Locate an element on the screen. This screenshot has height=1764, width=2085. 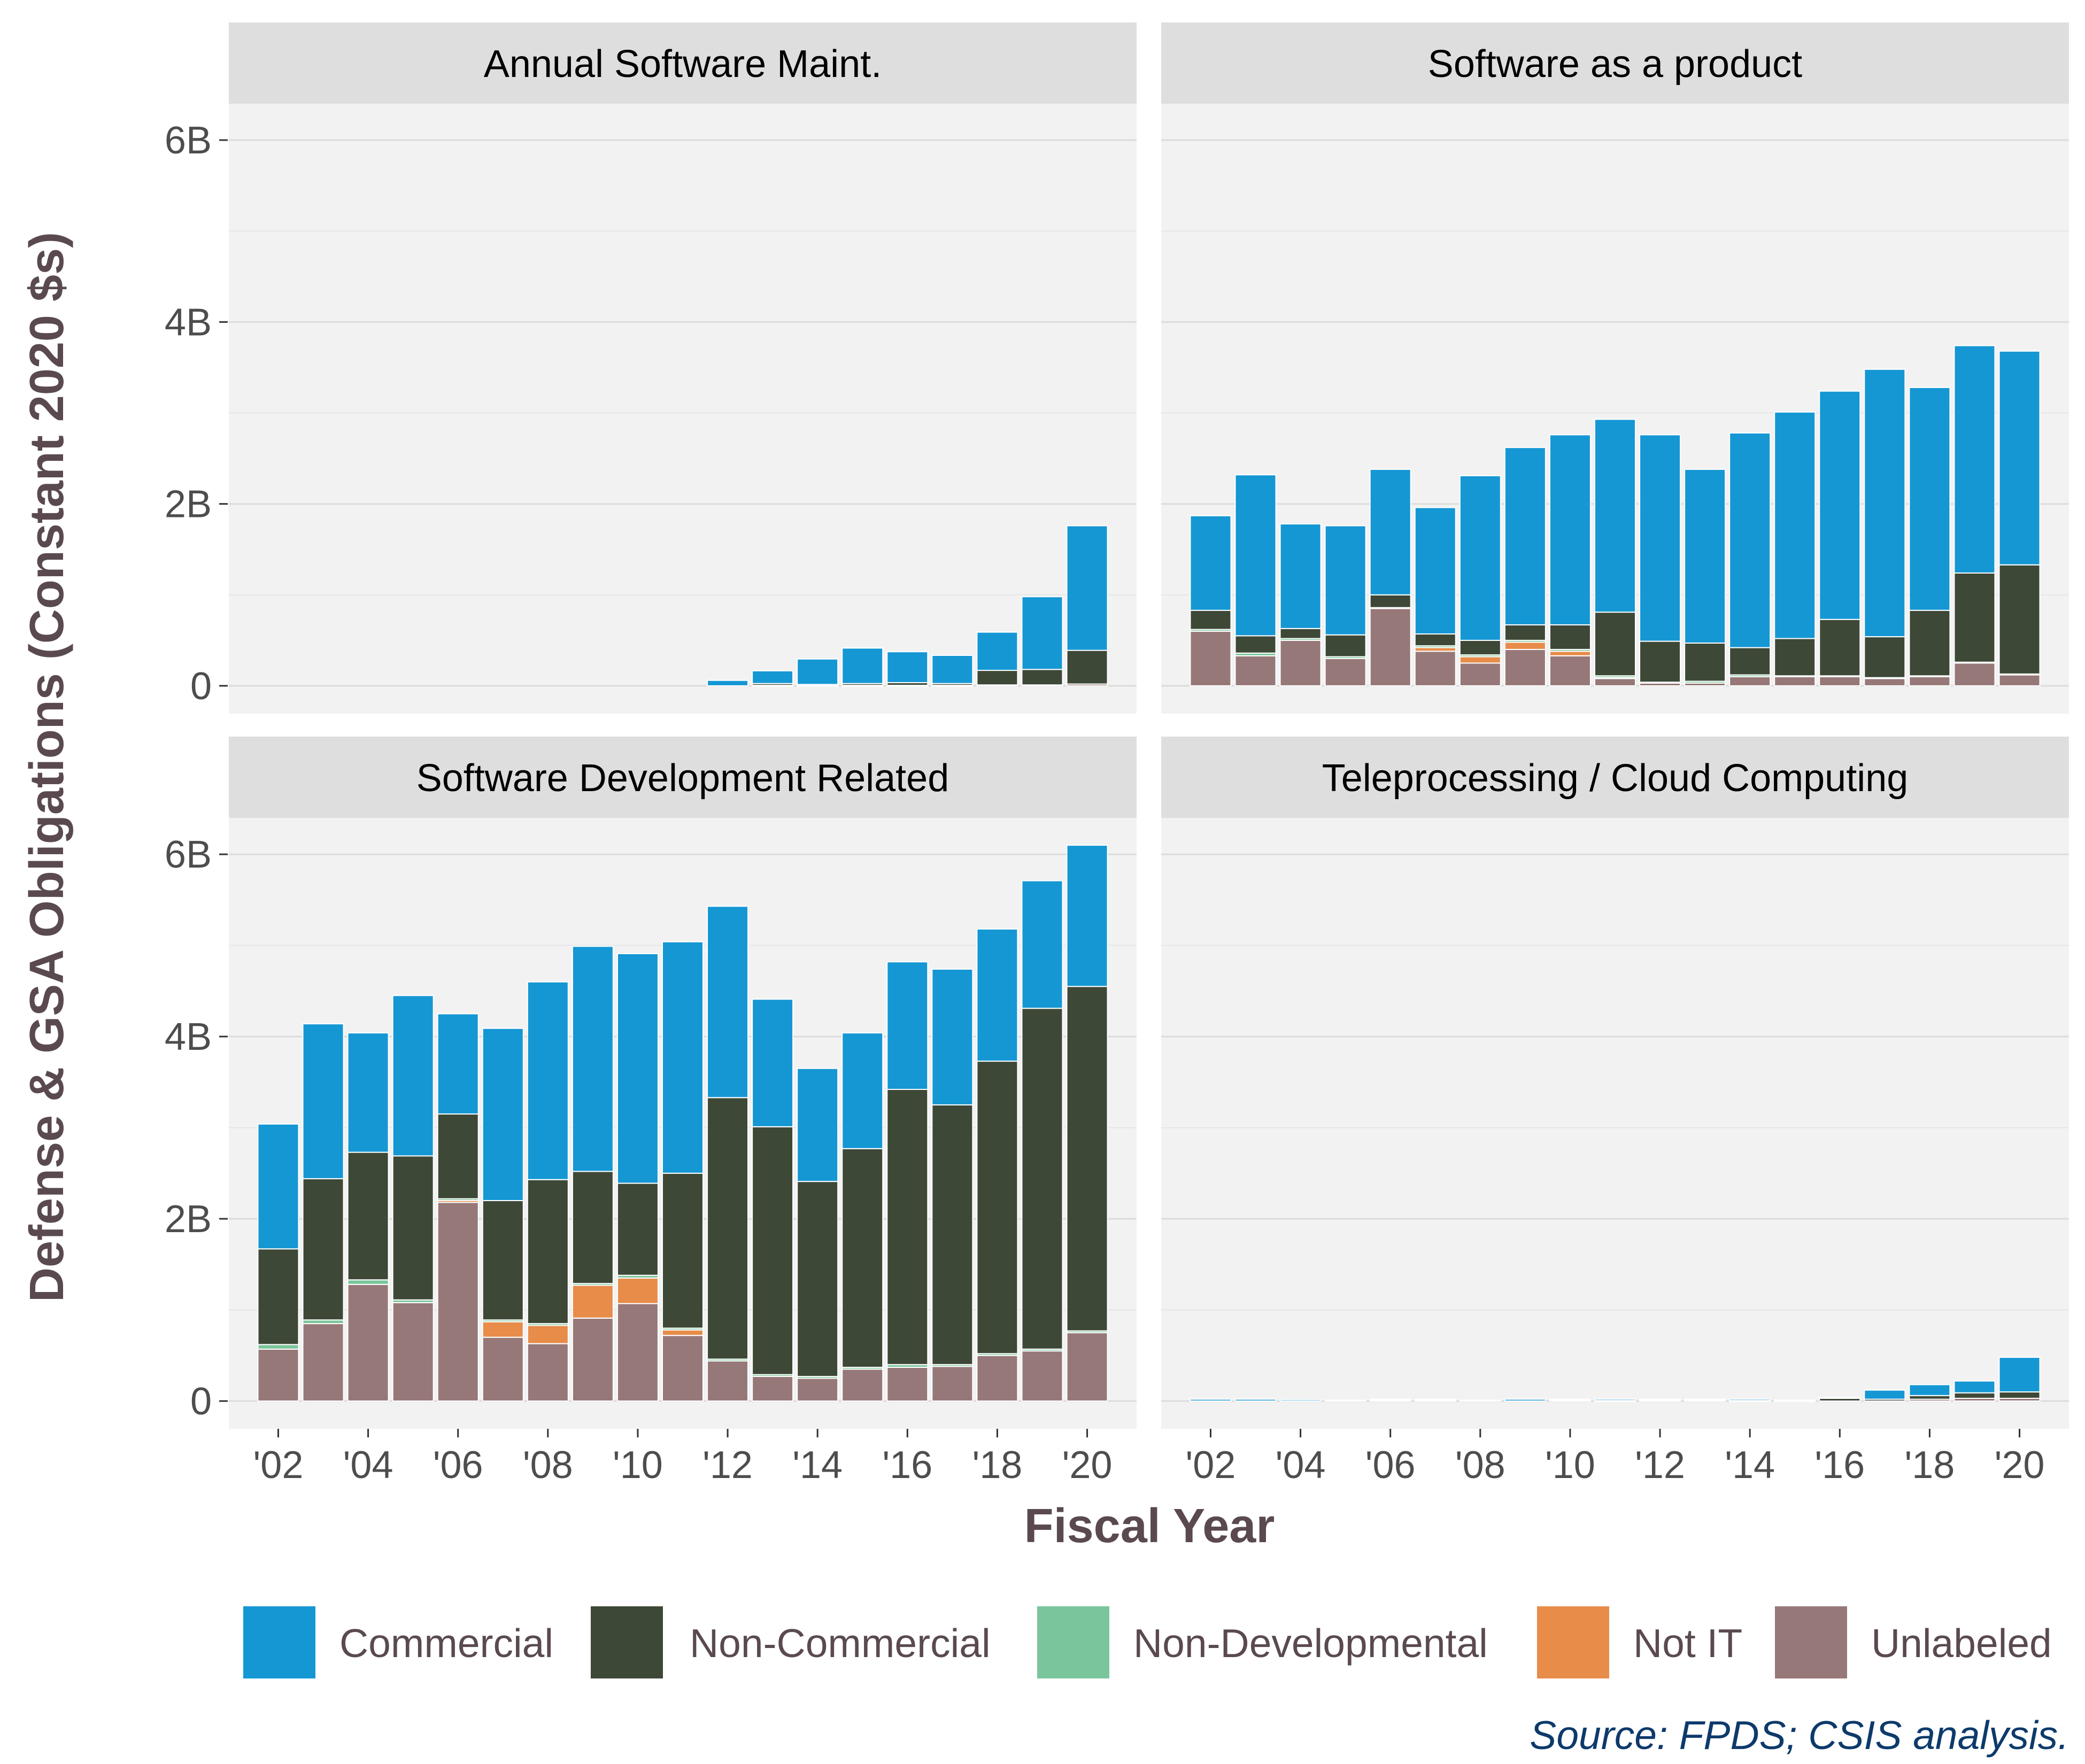
bar-segment-unlabeled-2007 is located at coordinates (1435, 668).